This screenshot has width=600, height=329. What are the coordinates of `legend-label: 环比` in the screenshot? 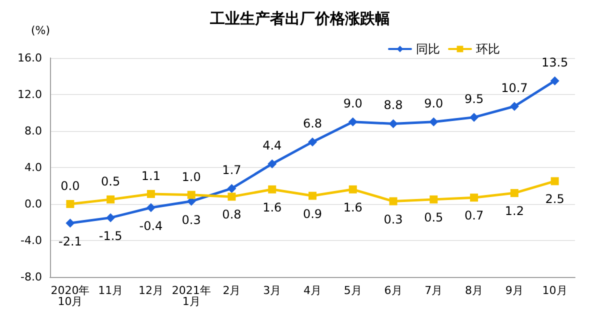 It's located at (488, 49).